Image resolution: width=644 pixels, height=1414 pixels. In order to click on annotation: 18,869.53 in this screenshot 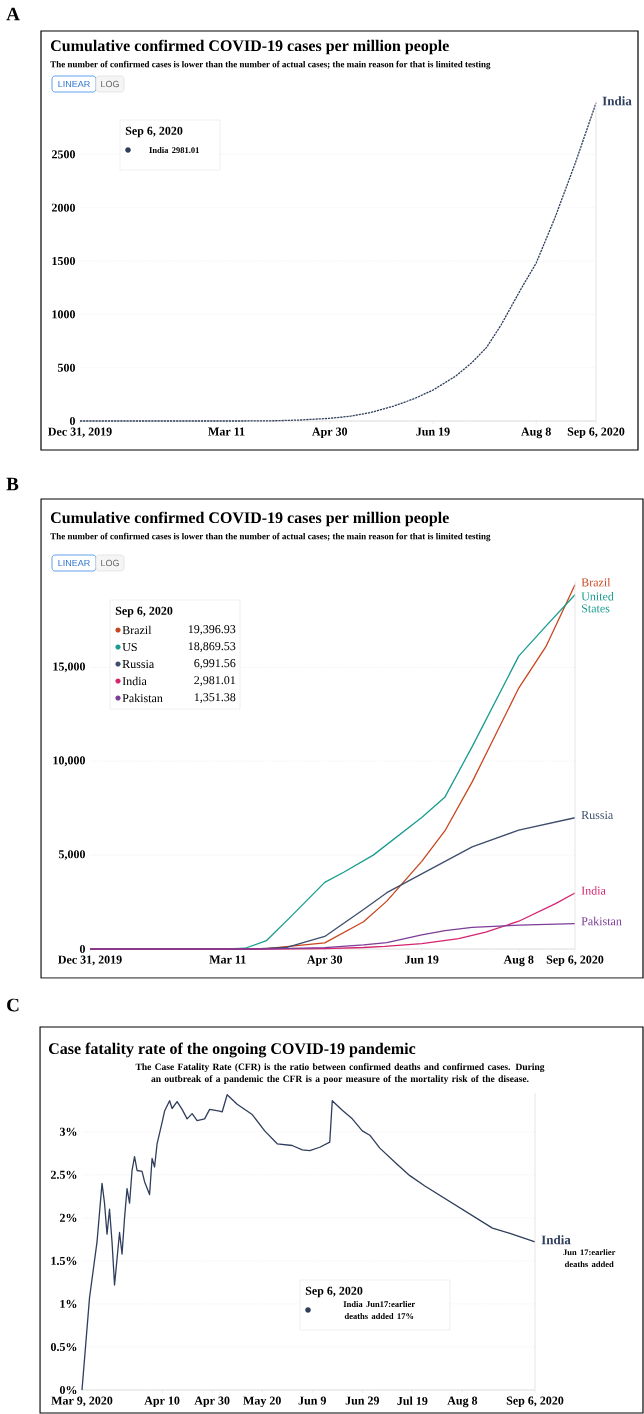, I will do `click(212, 647)`.